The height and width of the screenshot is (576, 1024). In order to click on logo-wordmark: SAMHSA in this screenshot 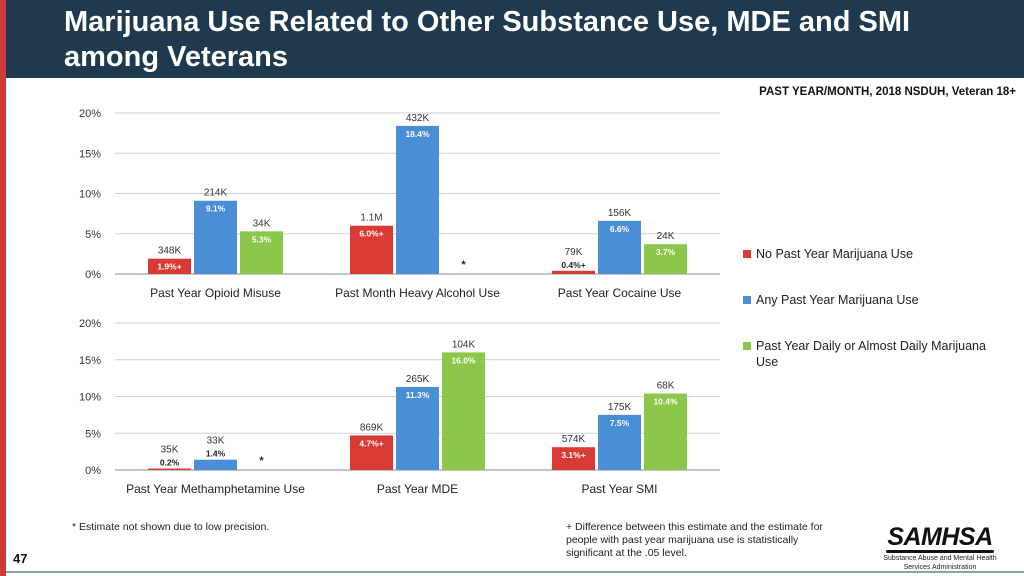, I will do `click(940, 537)`.